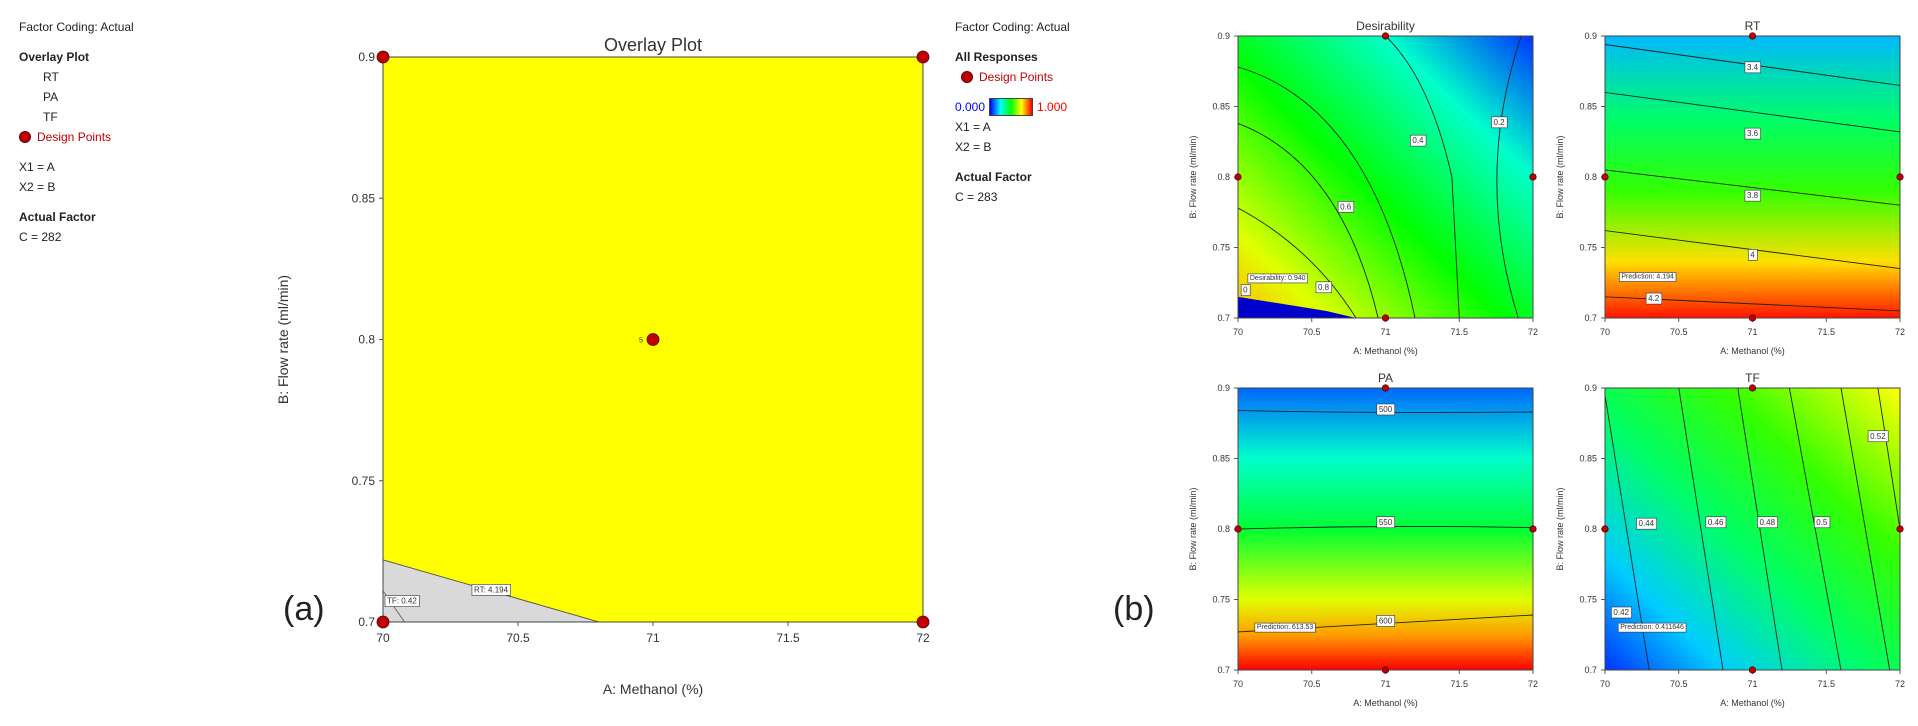  Describe the element at coordinates (76, 137) in the screenshot. I see `legend-design-points: Design Points` at that location.